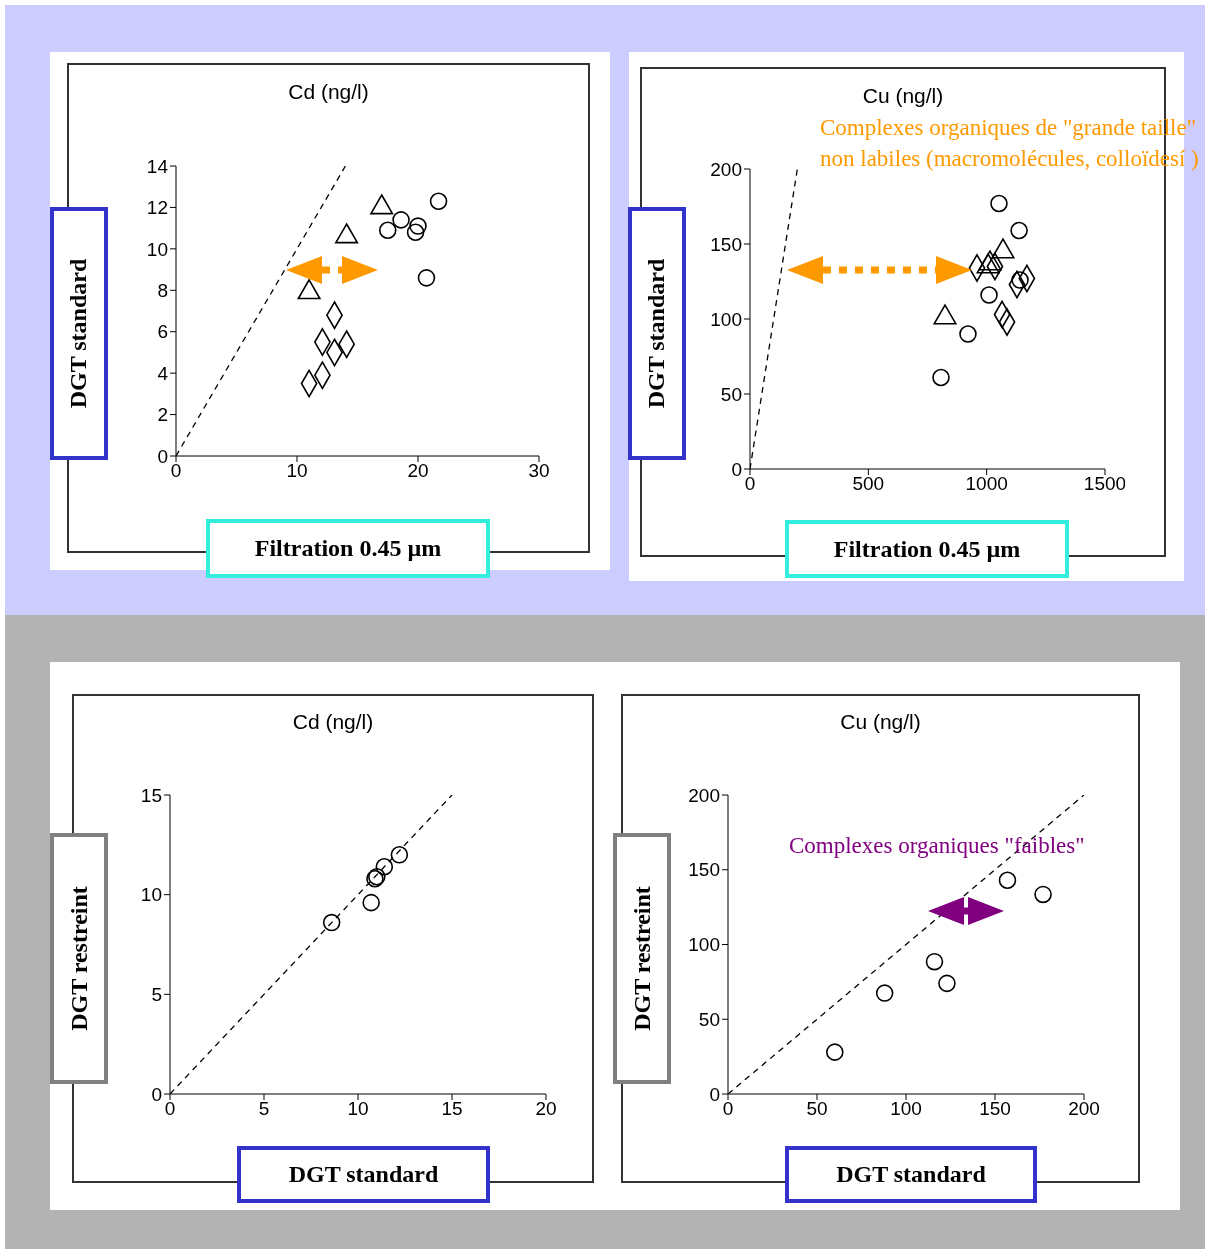 The height and width of the screenshot is (1249, 1205). What do you see at coordinates (539, 471) in the screenshot?
I see `x-tick-label: 30` at bounding box center [539, 471].